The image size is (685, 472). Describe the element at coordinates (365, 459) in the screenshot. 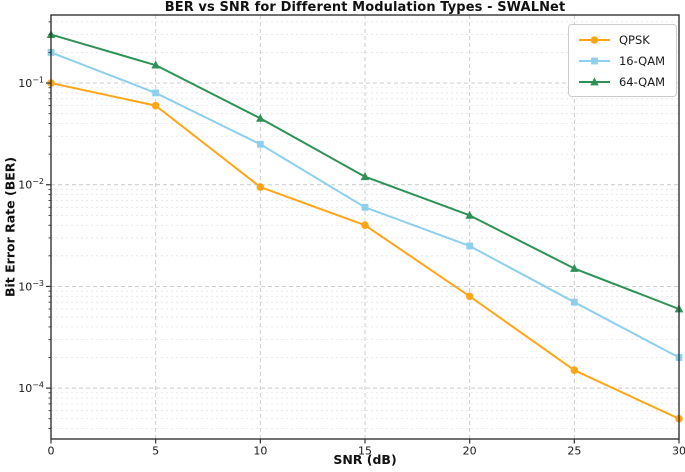

I see `x-axis-label: SNR (dB)` at that location.